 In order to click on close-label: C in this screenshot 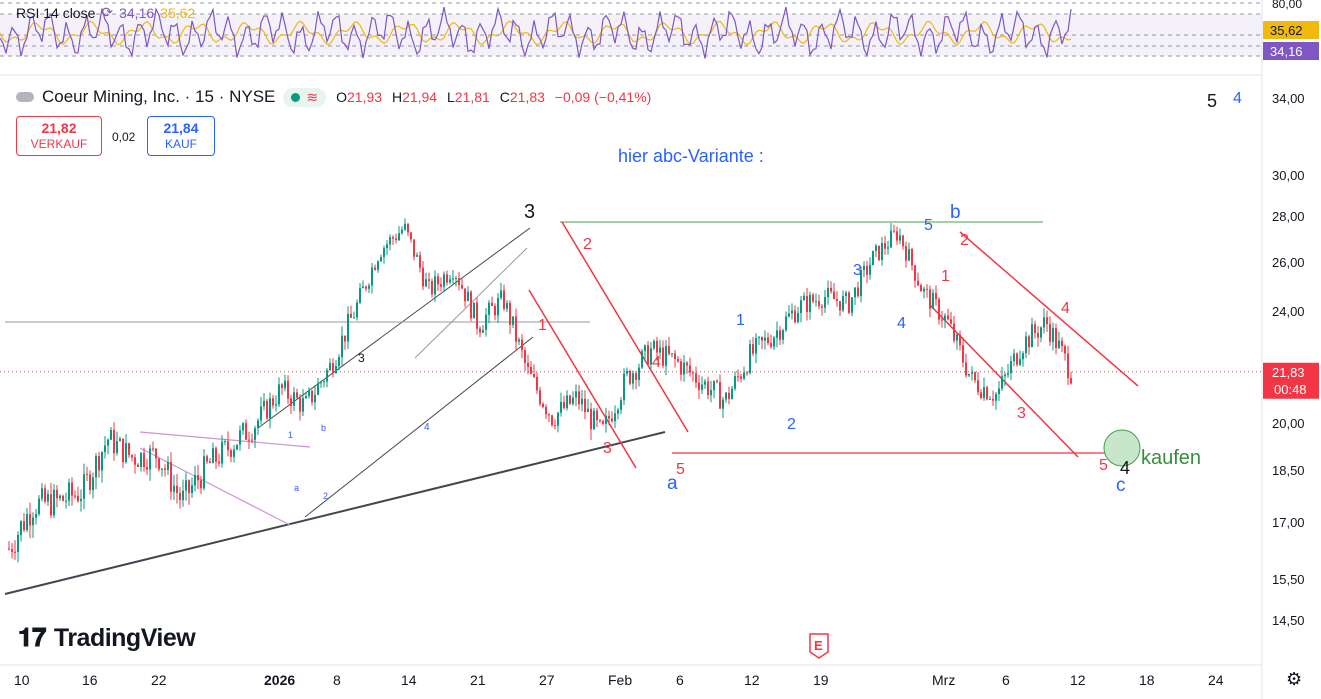, I will do `click(504, 97)`.